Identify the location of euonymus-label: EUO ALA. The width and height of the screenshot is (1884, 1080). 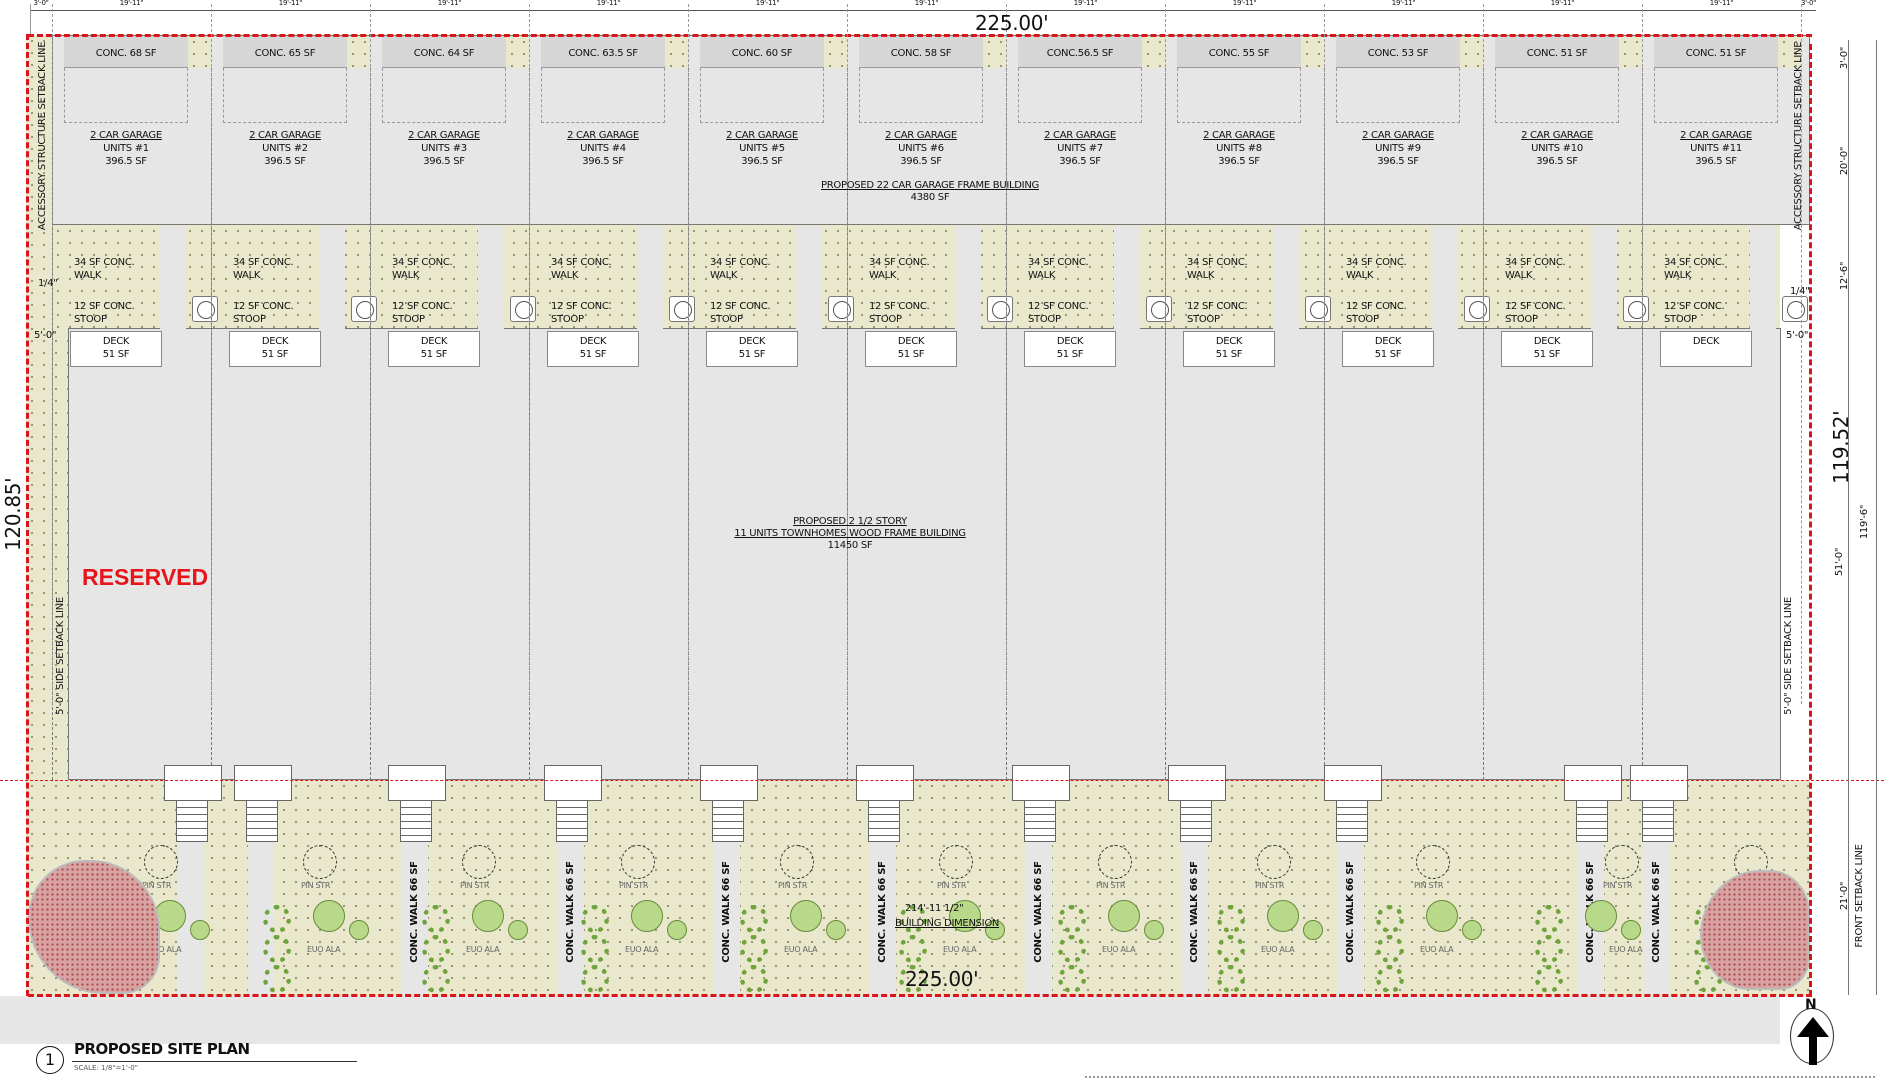
(165, 949).